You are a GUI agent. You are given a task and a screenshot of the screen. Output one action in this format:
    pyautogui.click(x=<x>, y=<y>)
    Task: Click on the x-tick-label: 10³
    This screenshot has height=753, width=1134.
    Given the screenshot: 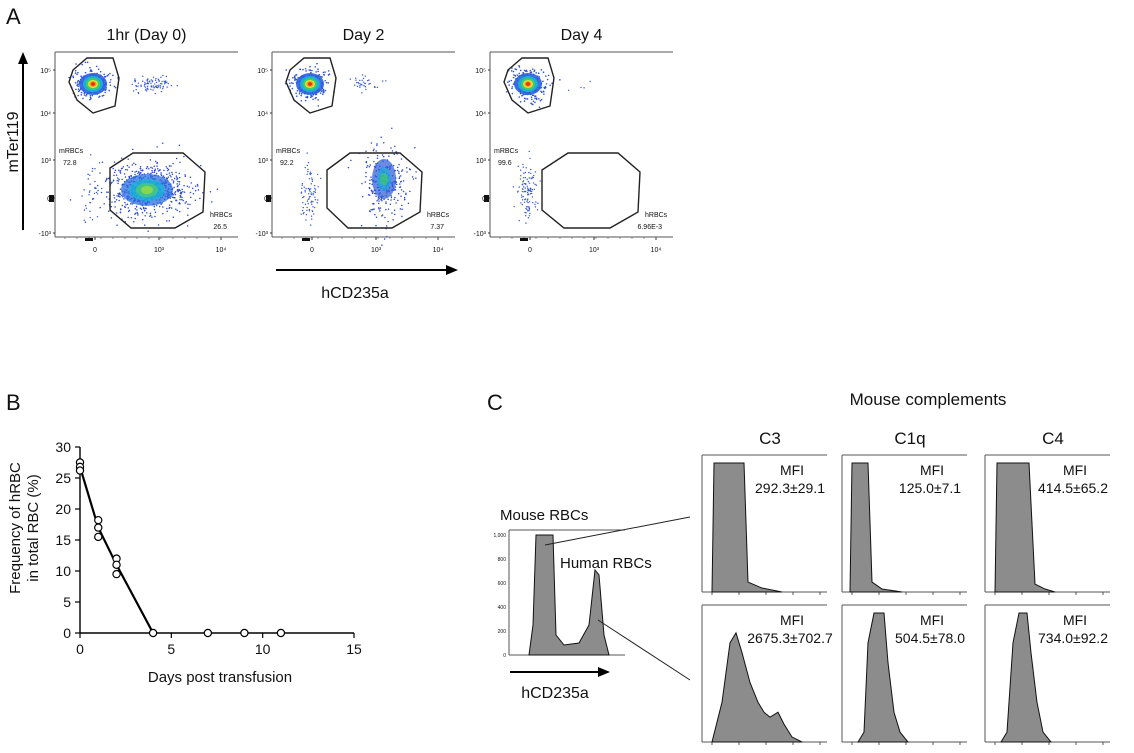 What is the action you would take?
    pyautogui.click(x=376, y=250)
    